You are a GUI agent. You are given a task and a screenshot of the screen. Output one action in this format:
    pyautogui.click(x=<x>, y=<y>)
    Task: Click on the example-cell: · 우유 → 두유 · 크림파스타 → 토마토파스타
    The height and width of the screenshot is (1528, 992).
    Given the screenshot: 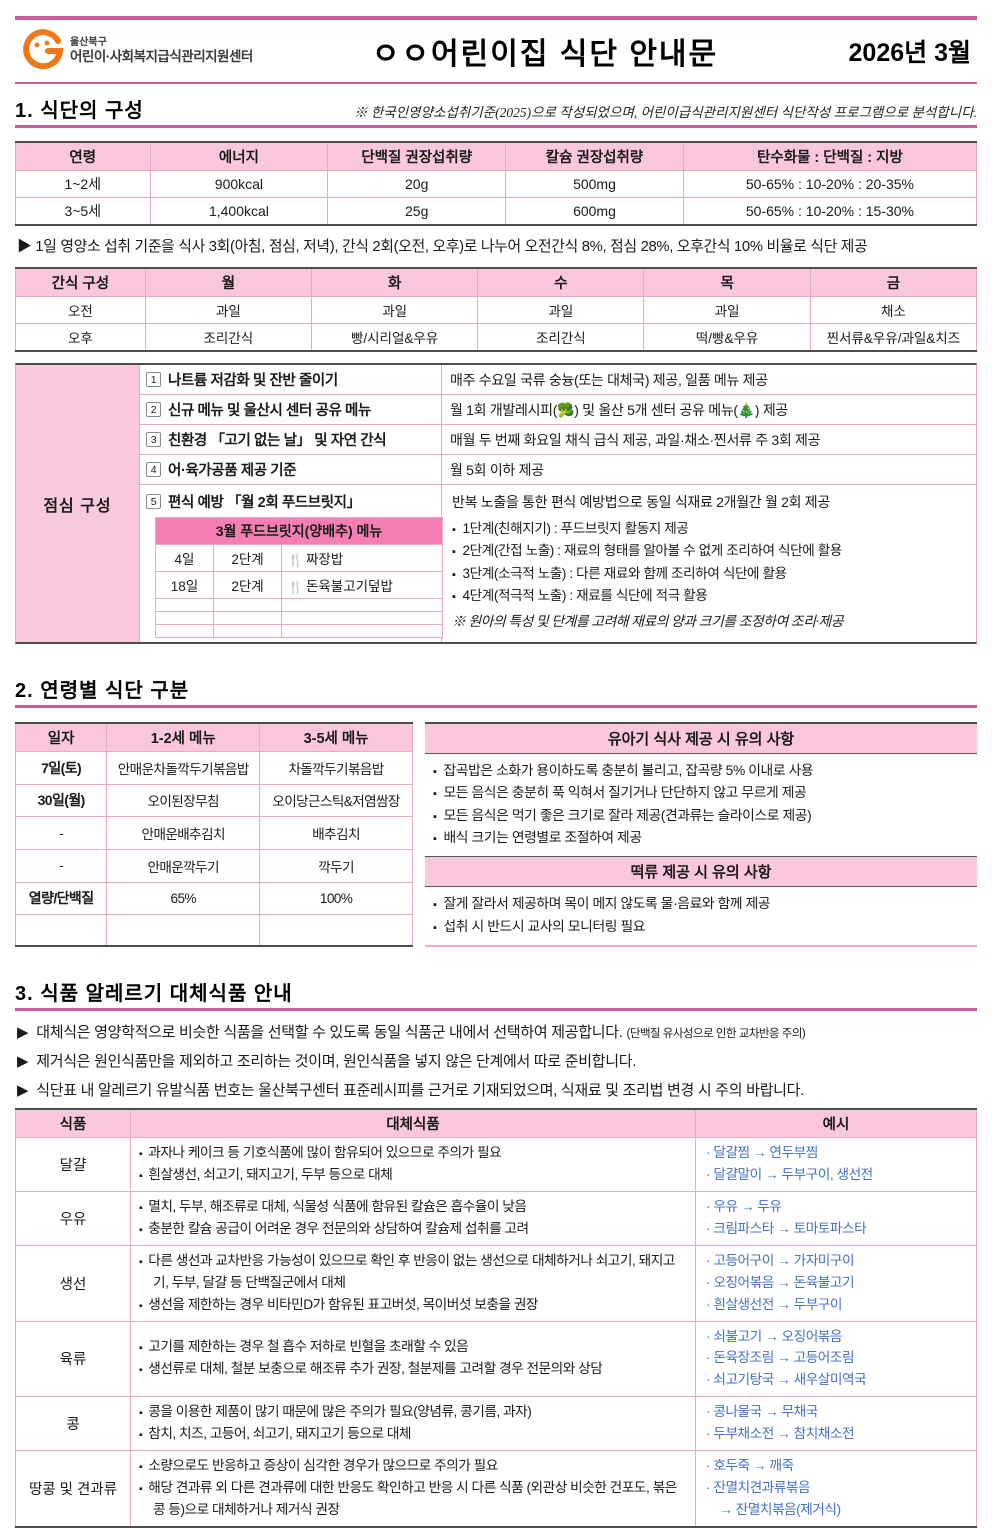 What is the action you would take?
    pyautogui.click(x=836, y=1218)
    